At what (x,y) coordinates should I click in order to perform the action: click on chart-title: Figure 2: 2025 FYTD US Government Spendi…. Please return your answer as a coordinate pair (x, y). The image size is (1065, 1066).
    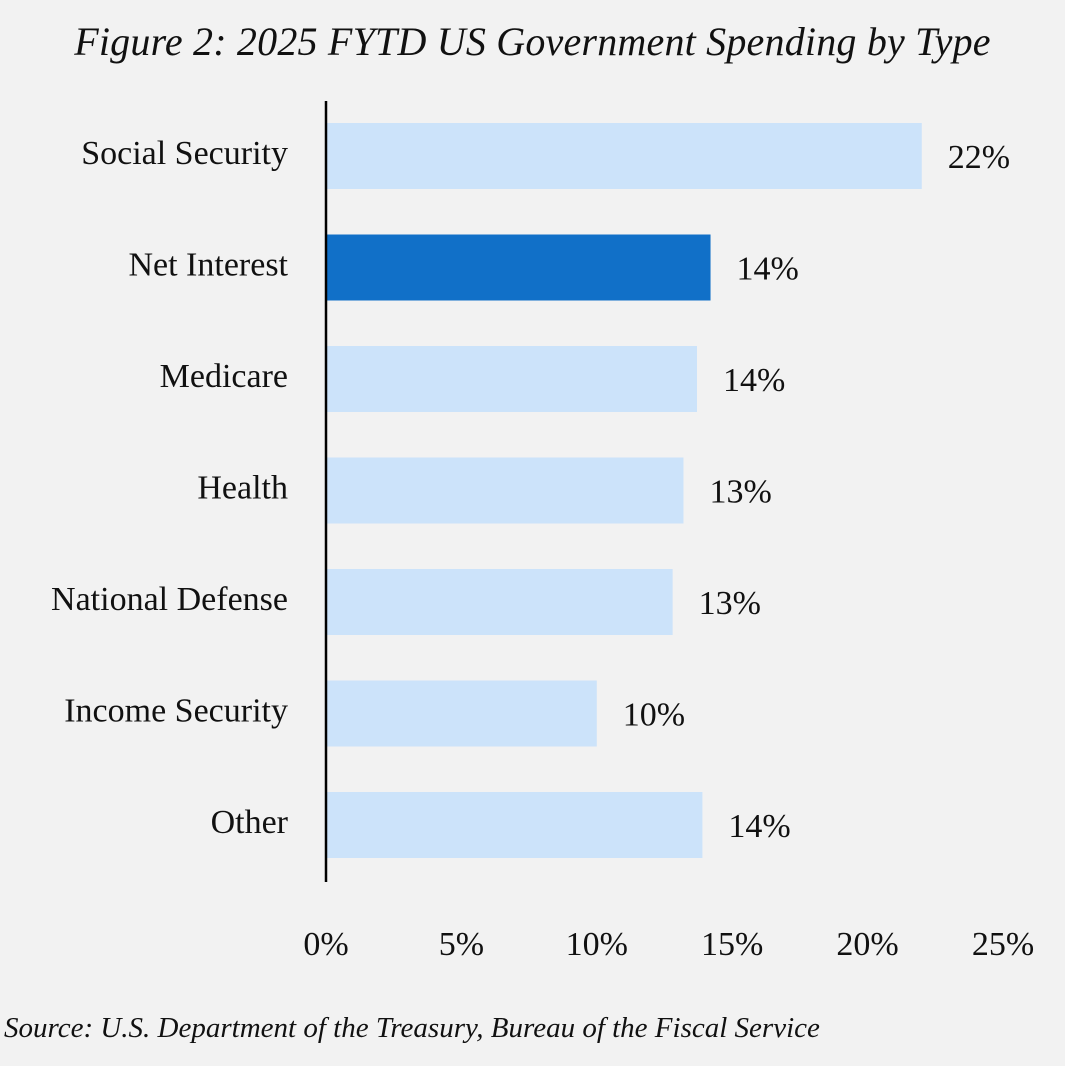
    Looking at the image, I should click on (532, 41).